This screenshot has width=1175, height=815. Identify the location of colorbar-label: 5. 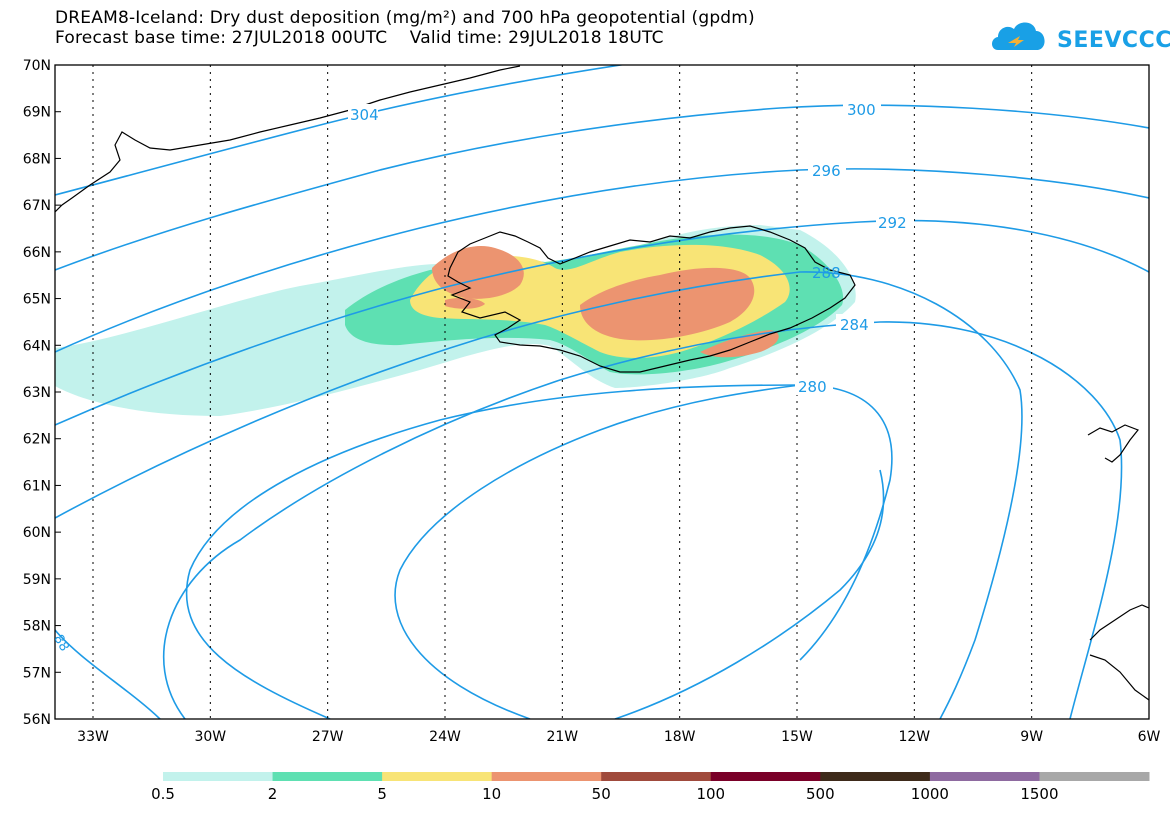
(382, 794).